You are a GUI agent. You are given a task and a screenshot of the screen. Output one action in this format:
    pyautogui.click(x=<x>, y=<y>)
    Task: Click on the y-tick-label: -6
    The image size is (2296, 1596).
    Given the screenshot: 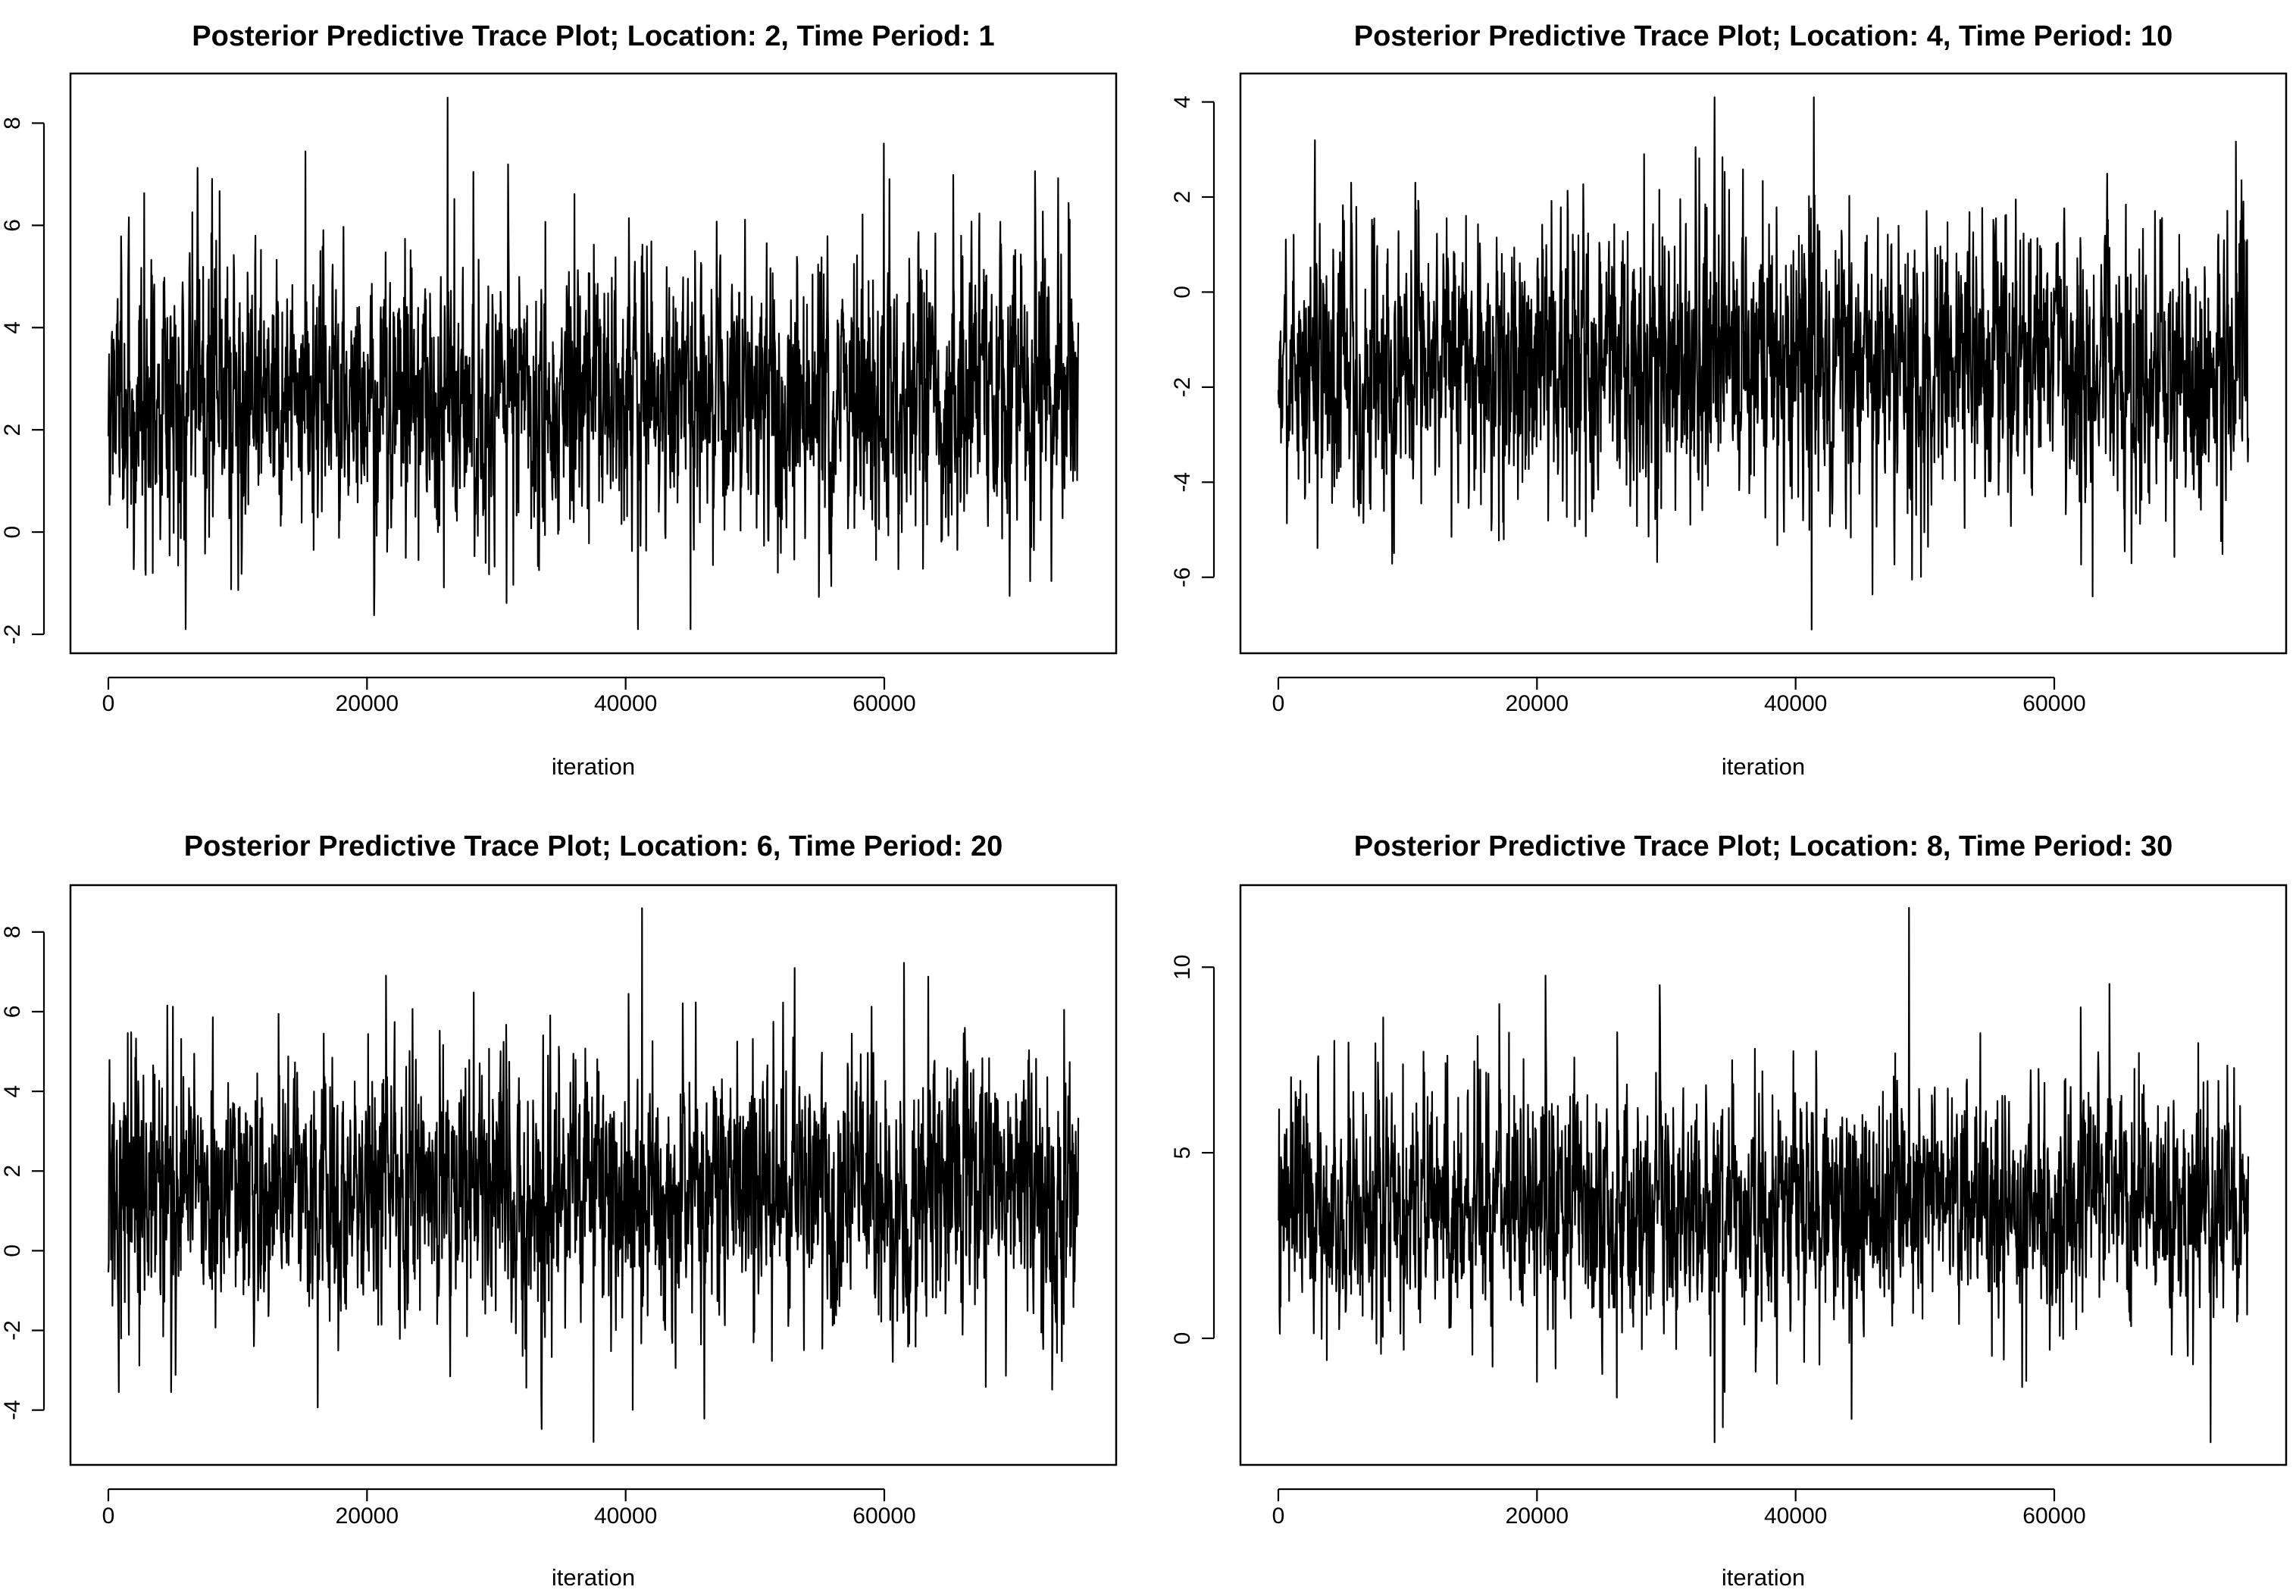 What is the action you would take?
    pyautogui.click(x=1183, y=577)
    